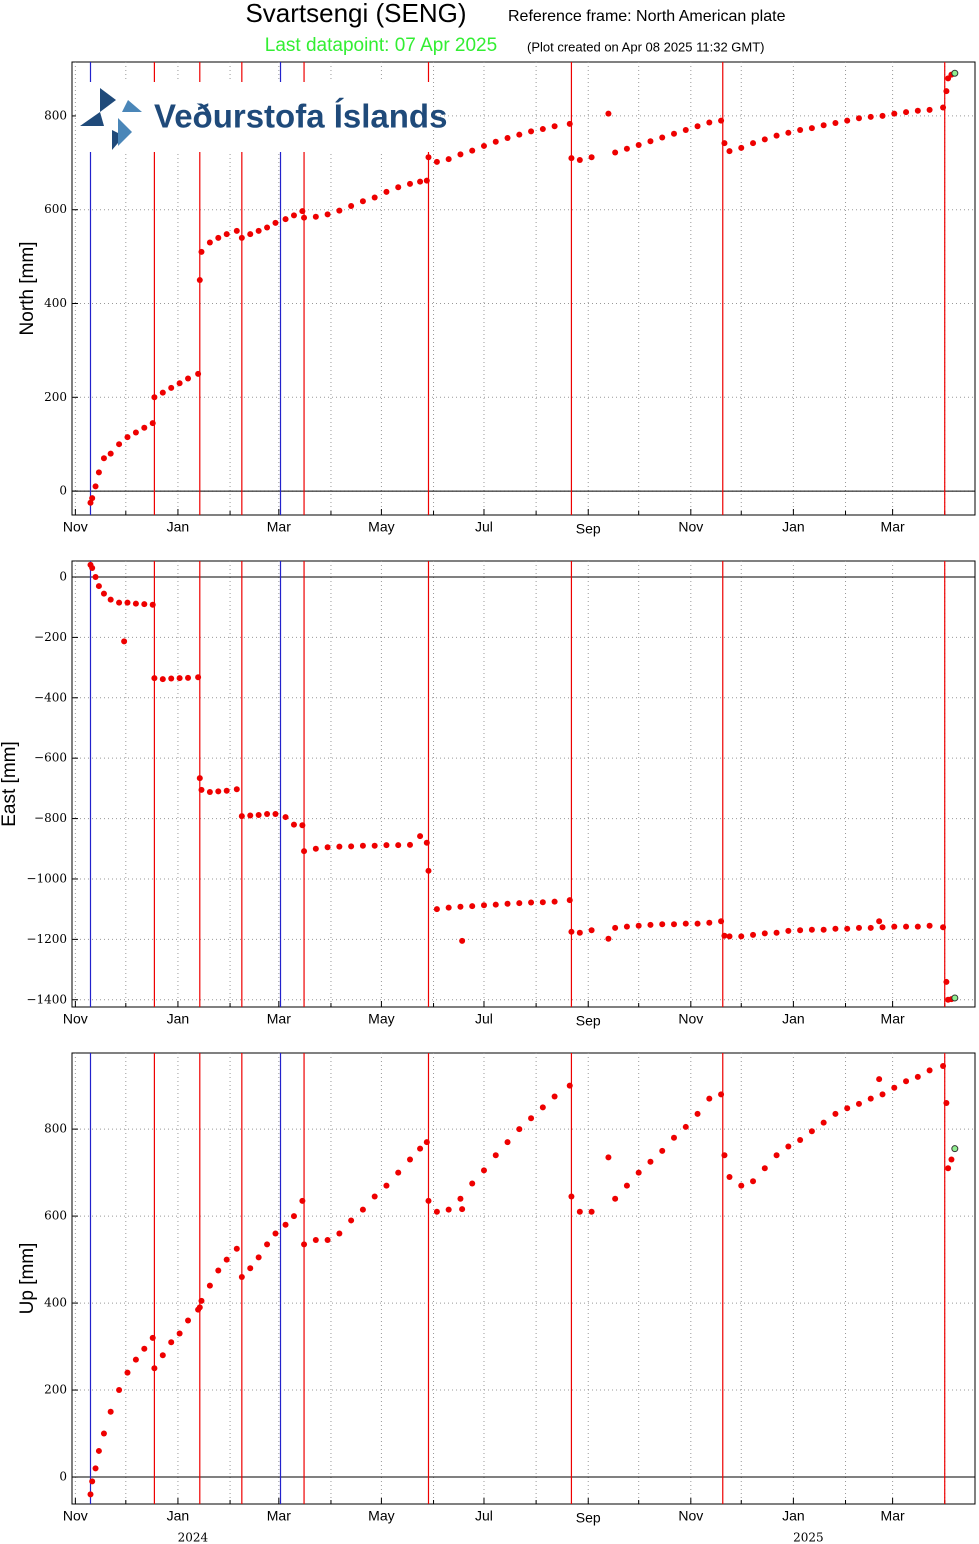  What do you see at coordinates (55, 209) in the screenshot?
I see `y-tick-label: 600` at bounding box center [55, 209].